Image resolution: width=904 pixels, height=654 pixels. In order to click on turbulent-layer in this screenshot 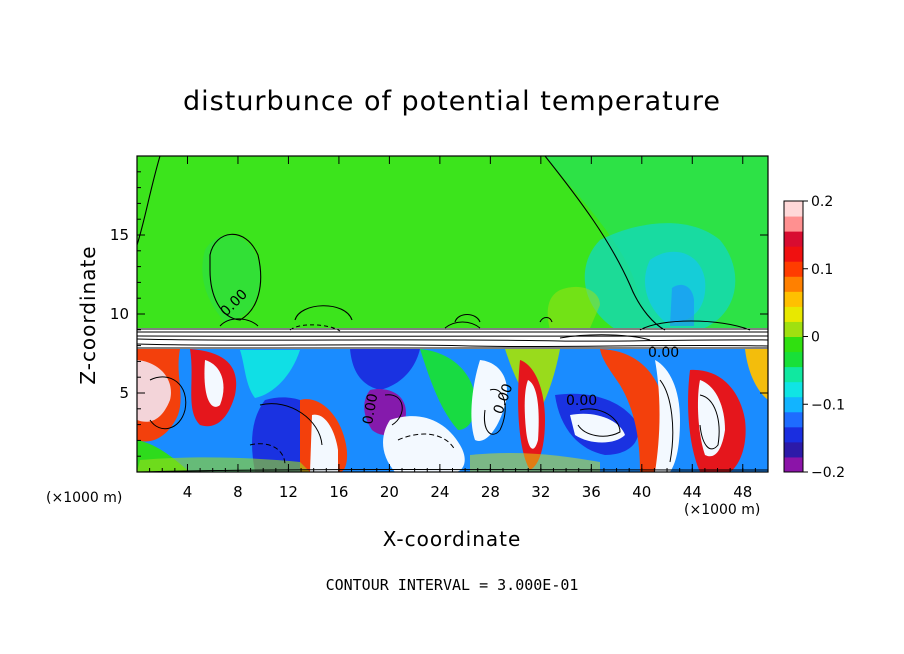, I will do `click(452, 410)`.